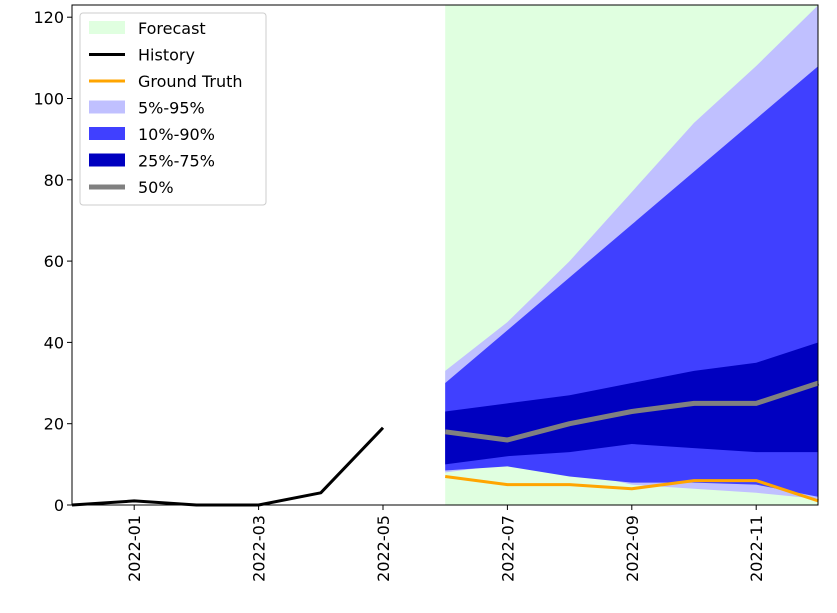  I want to click on x-tick-label: 2022-05, so click(383, 548).